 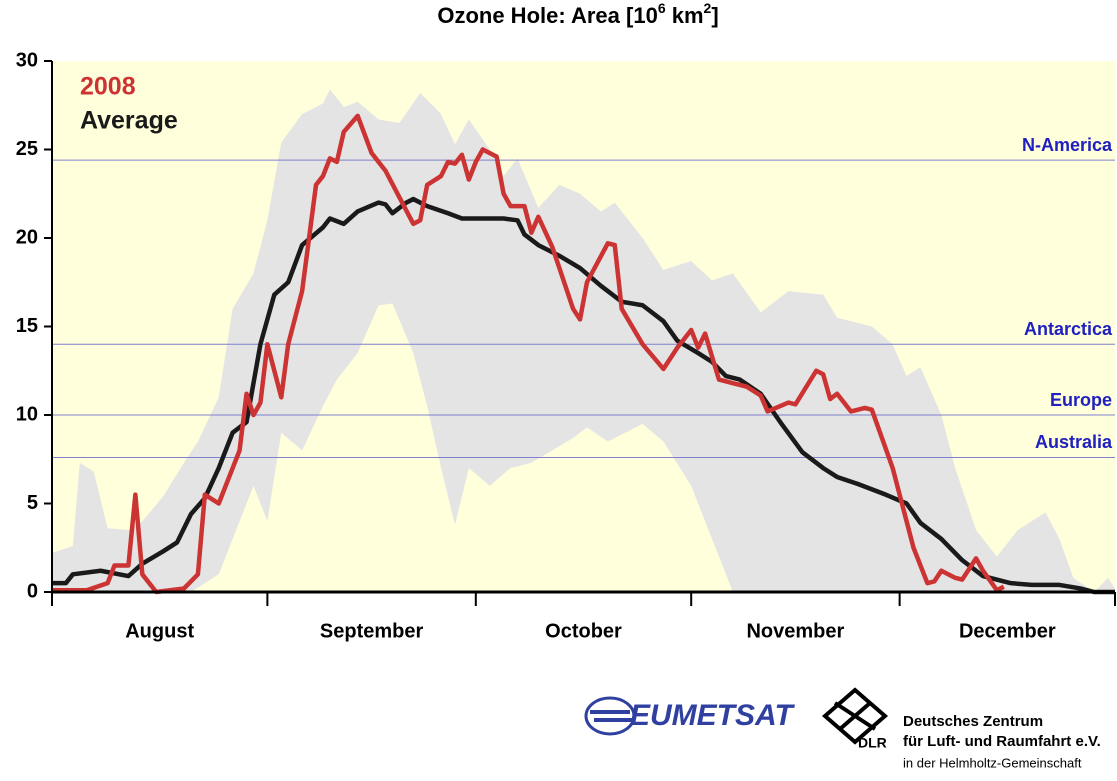 What do you see at coordinates (108, 87) in the screenshot?
I see `legend-entry: 2008` at bounding box center [108, 87].